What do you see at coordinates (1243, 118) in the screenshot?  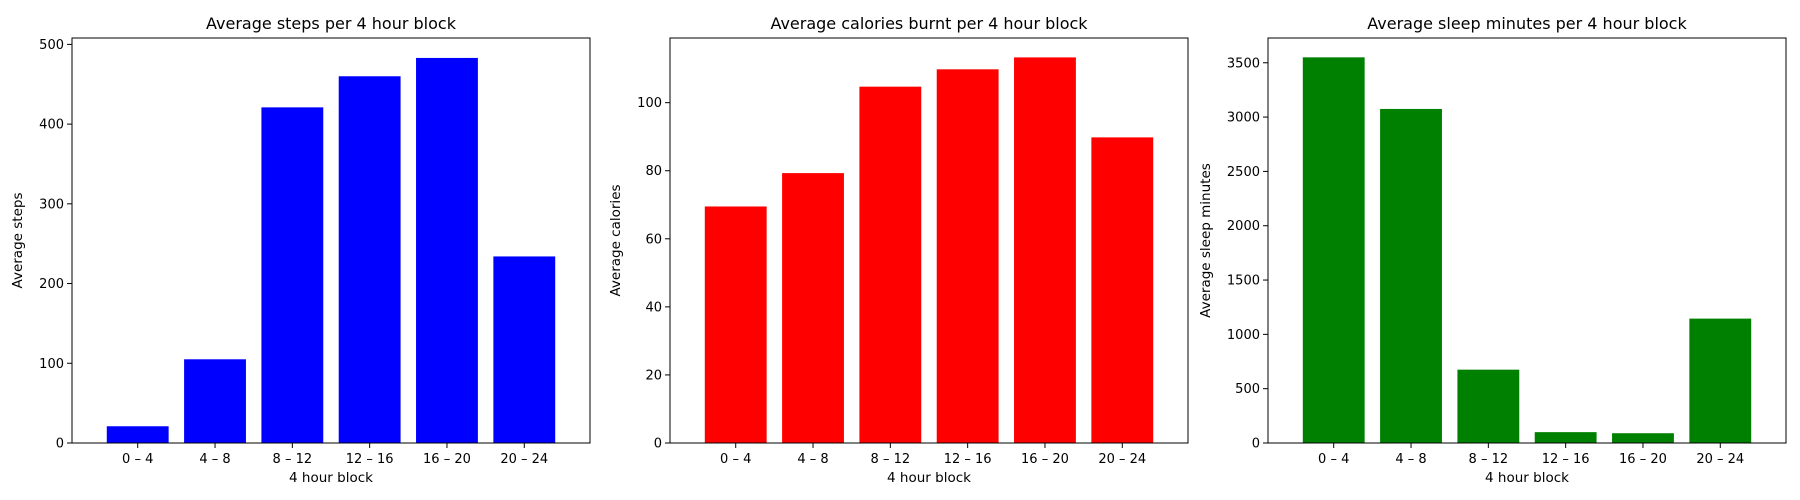 I see `y-tick-label: 3000` at bounding box center [1243, 118].